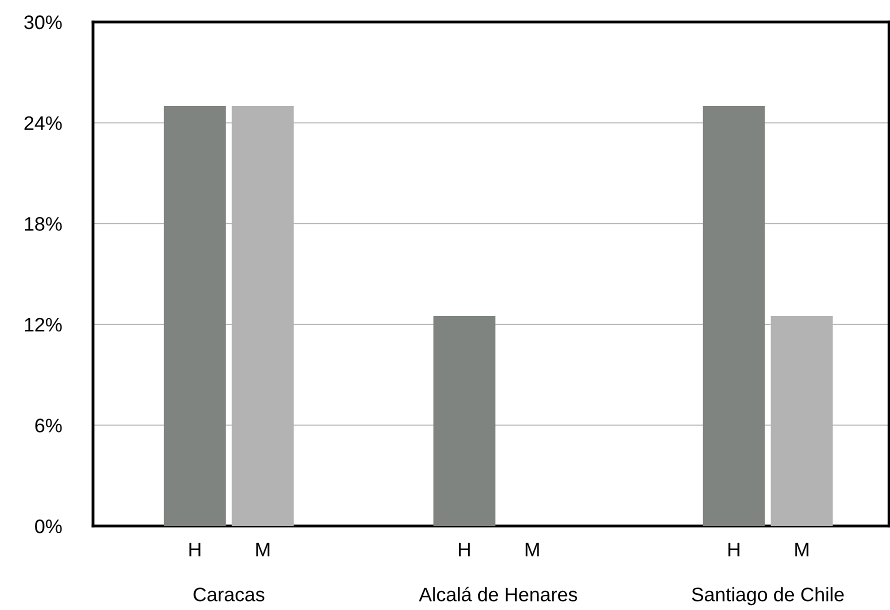 Image resolution: width=890 pixels, height=610 pixels. Describe the element at coordinates (43, 22) in the screenshot. I see `y-tick-label: 30%` at that location.